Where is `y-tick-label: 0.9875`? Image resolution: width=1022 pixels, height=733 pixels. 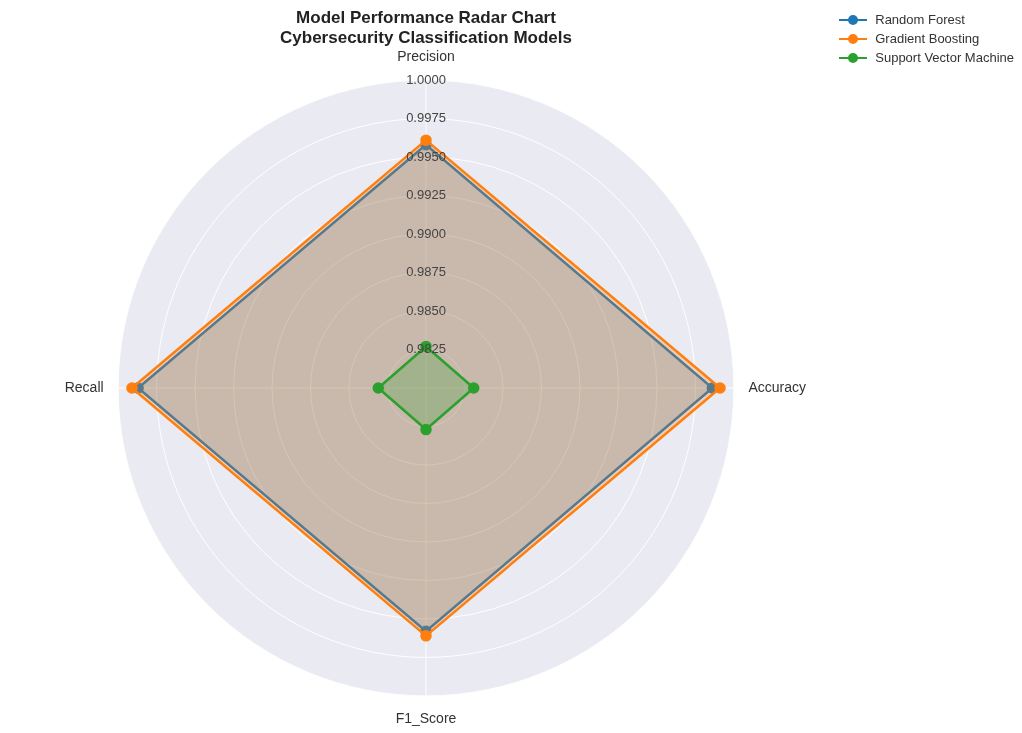 y-tick-label: 0.9875 is located at coordinates (426, 272).